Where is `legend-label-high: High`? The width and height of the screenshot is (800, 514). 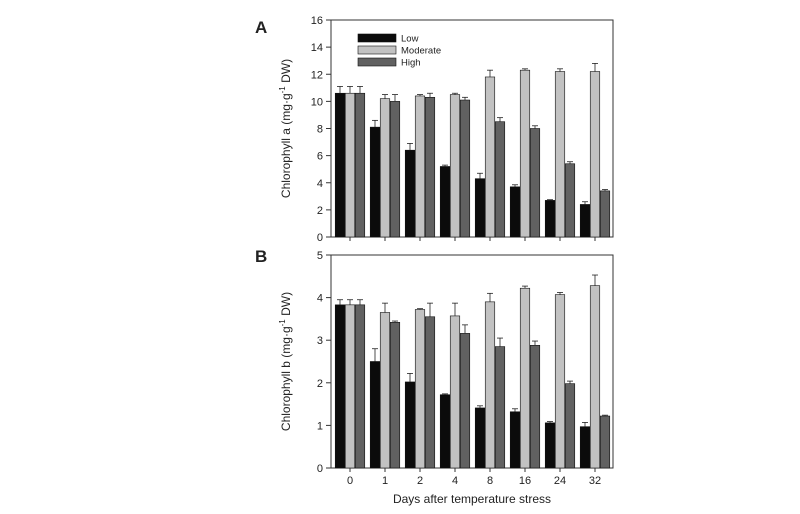 legend-label-high: High is located at coordinates (411, 63).